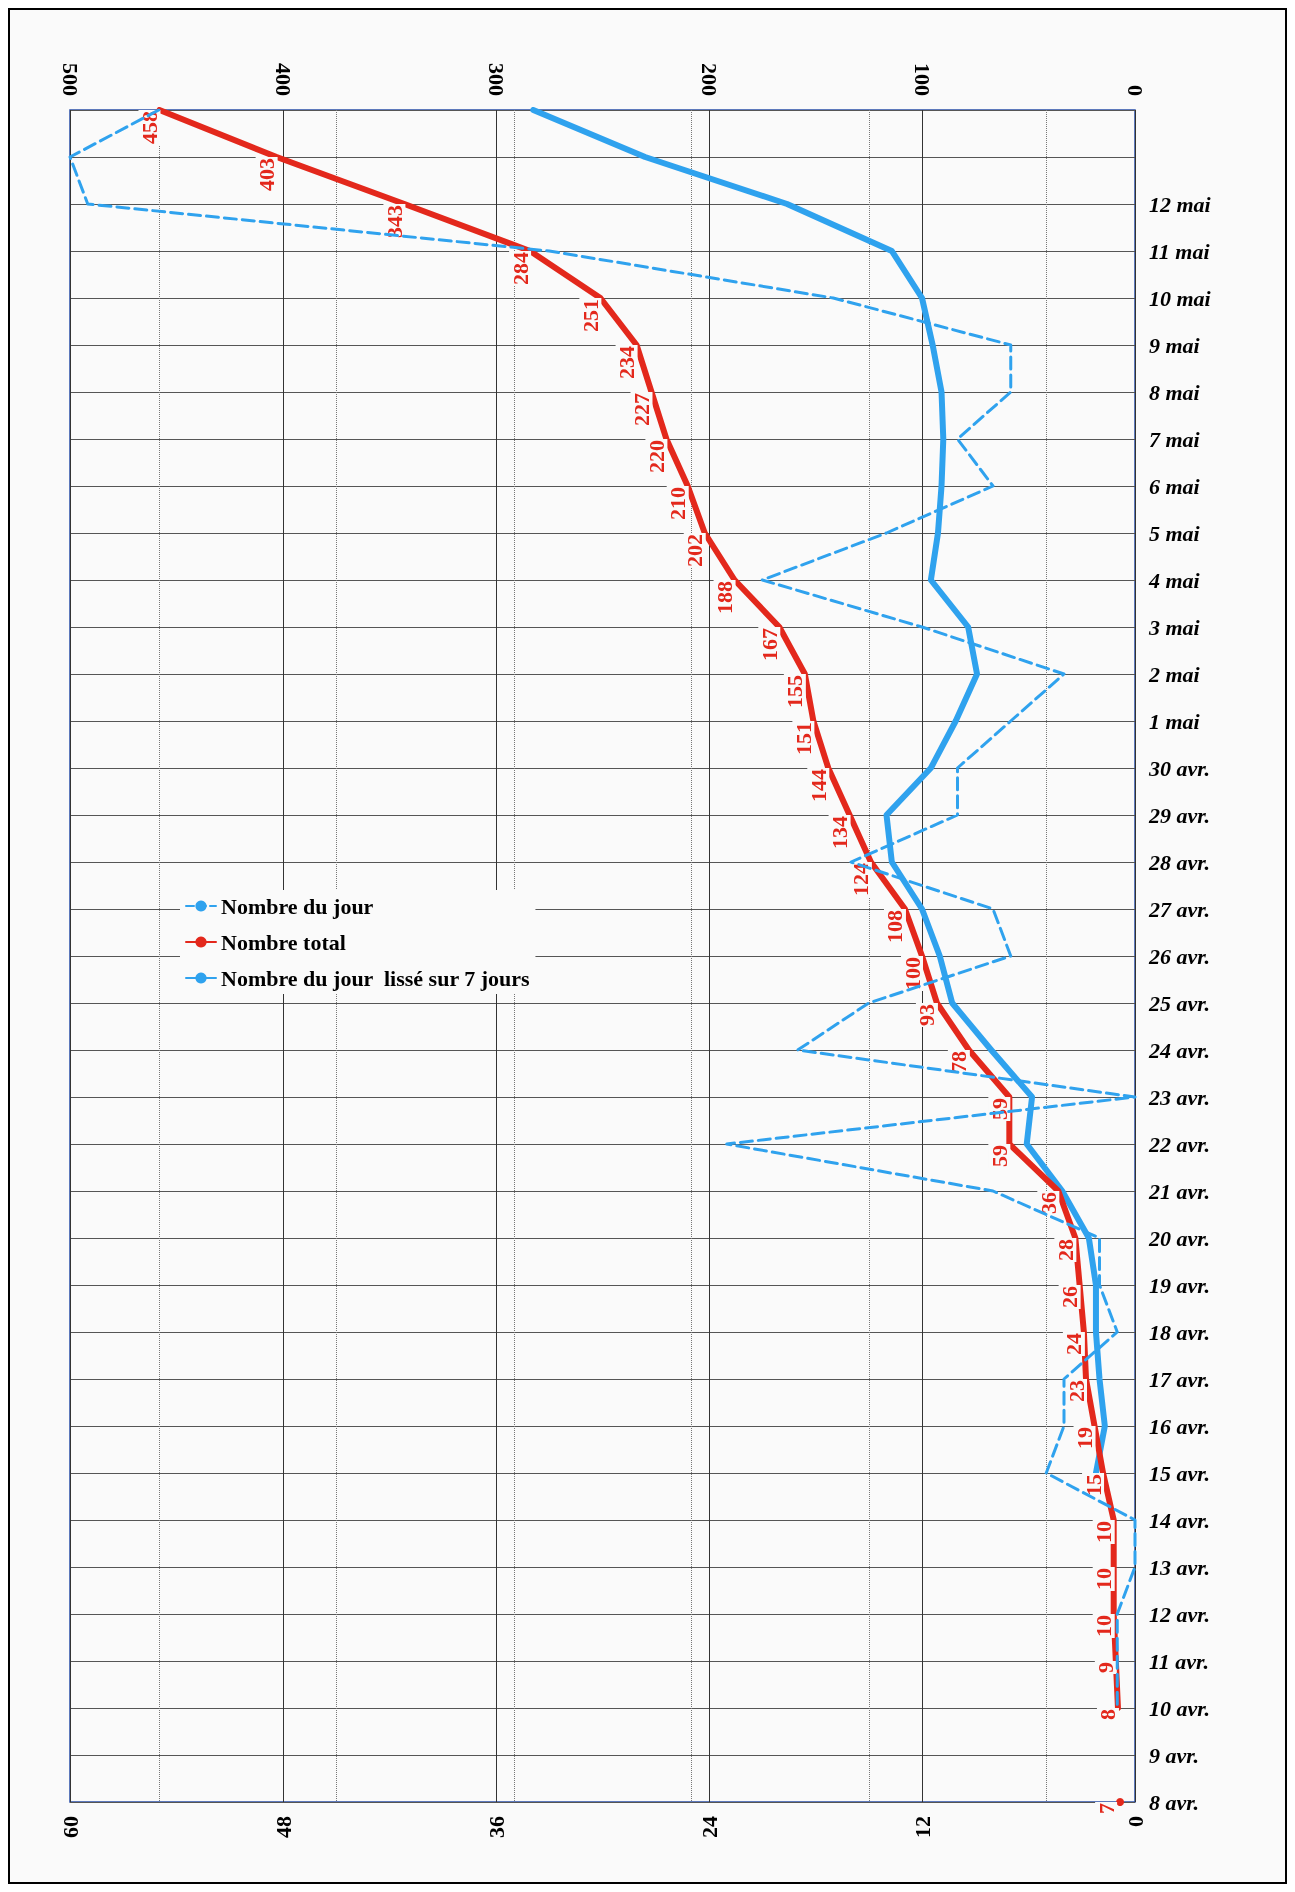 The width and height of the screenshot is (1295, 1892). What do you see at coordinates (1180, 204) in the screenshot?
I see `y-tick-label: 12 mai` at bounding box center [1180, 204].